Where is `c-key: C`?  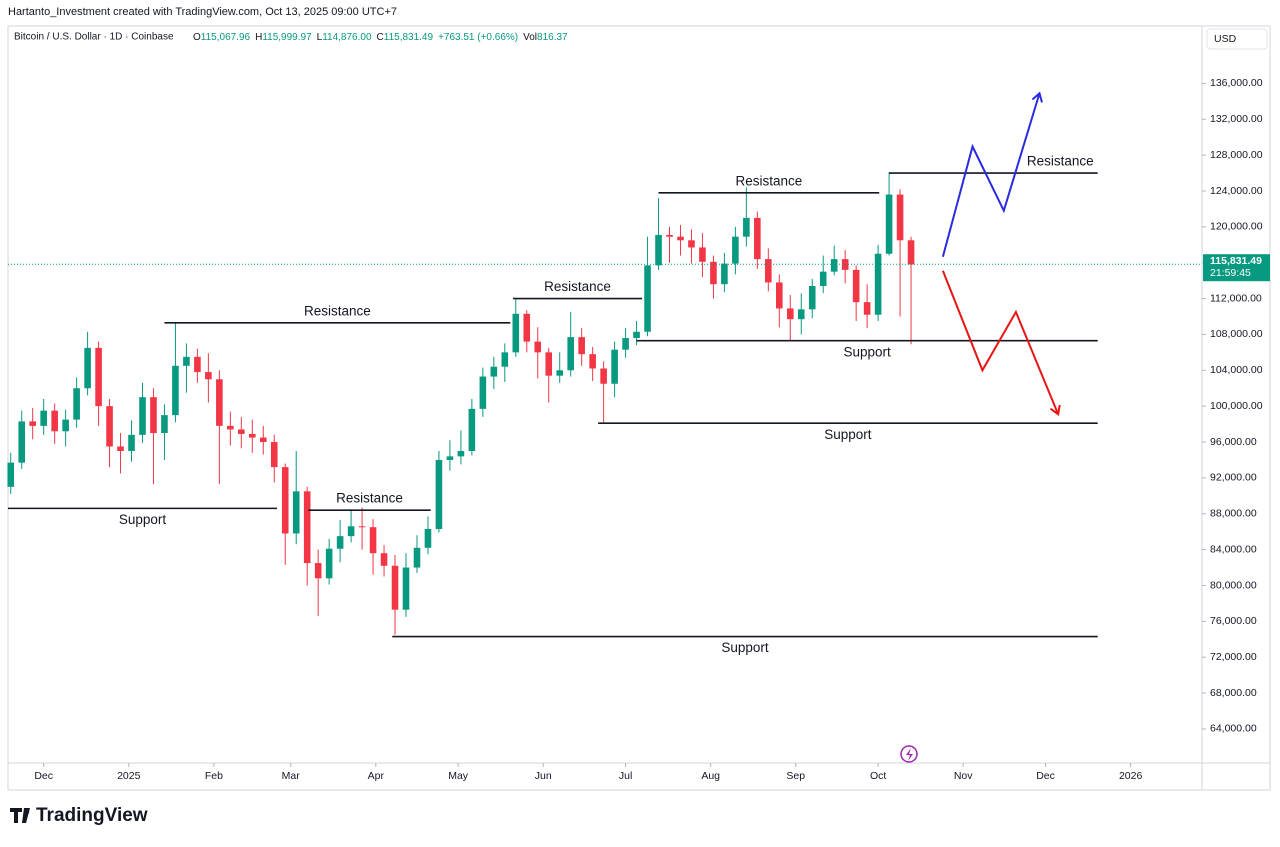
c-key: C is located at coordinates (380, 37).